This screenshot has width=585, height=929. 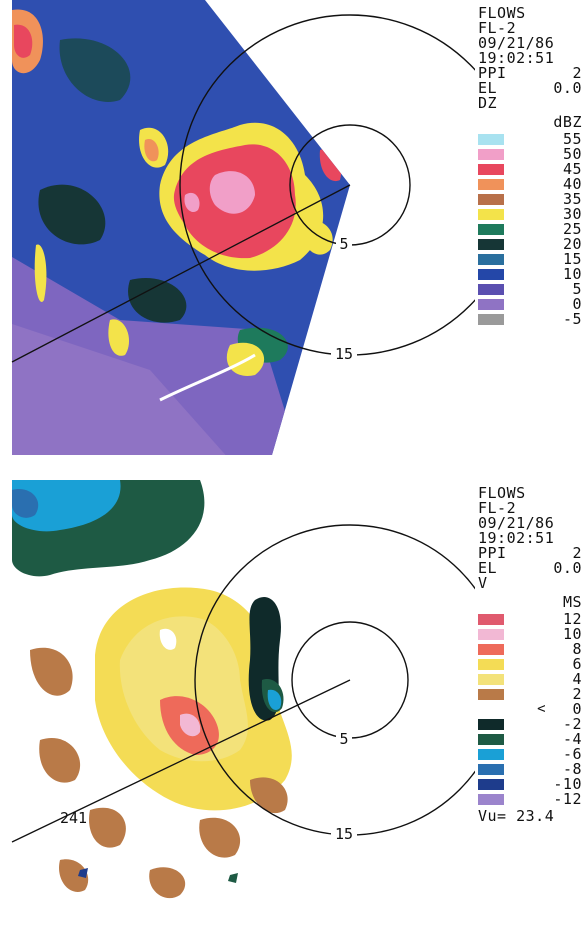 I want to click on radar-id: FL-2, so click(x=497, y=28).